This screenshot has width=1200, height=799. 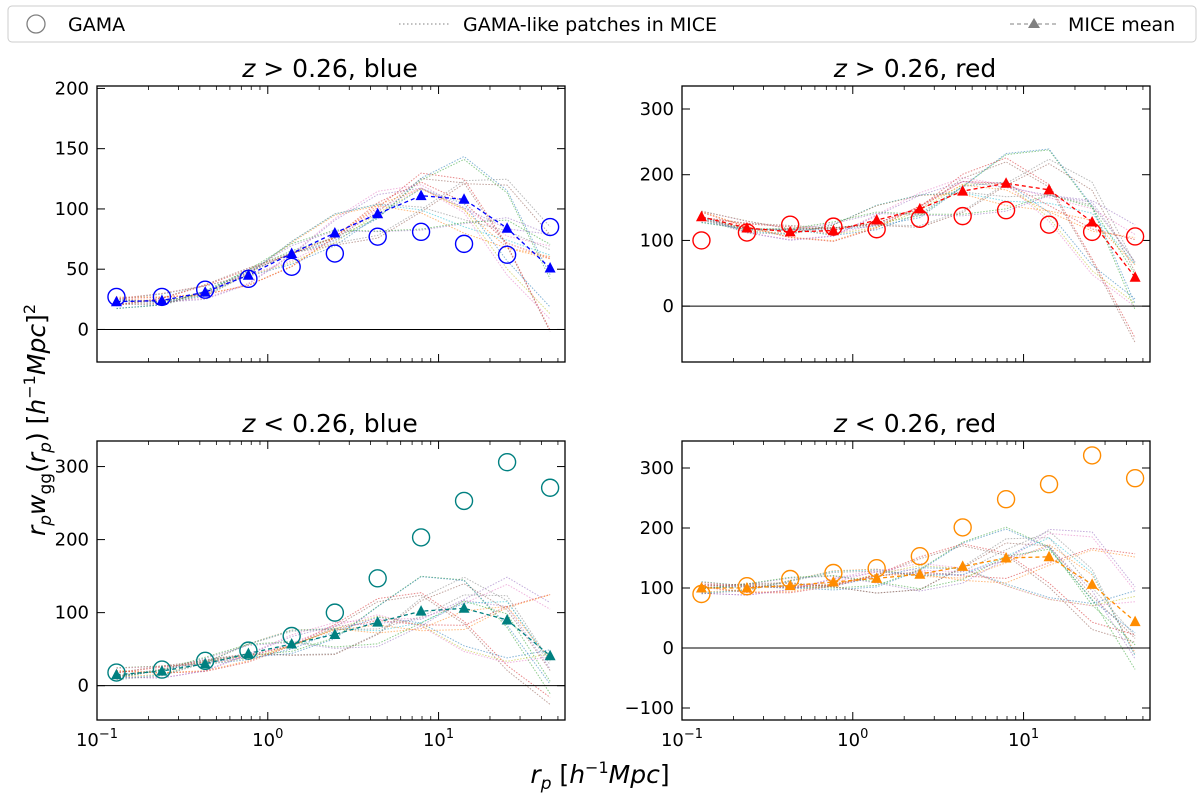 What do you see at coordinates (72, 149) in the screenshot?
I see `y-tick-label: 150` at bounding box center [72, 149].